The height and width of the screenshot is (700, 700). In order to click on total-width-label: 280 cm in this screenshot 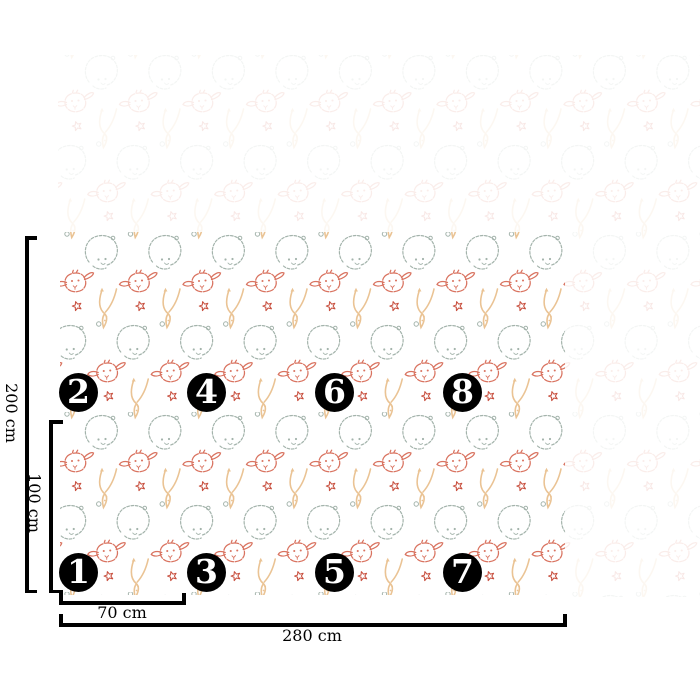, I will do `click(312, 635)`.